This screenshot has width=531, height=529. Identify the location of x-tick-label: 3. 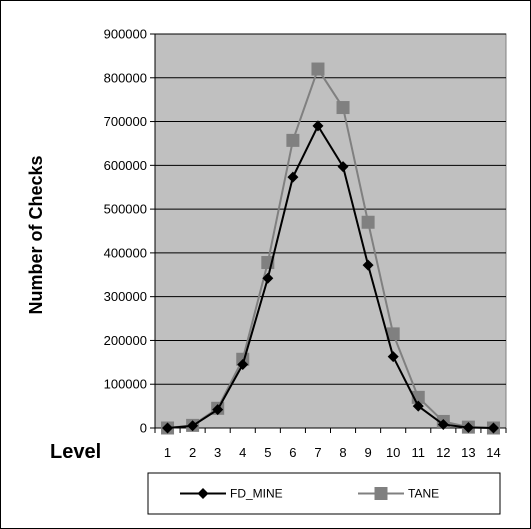
(217, 452).